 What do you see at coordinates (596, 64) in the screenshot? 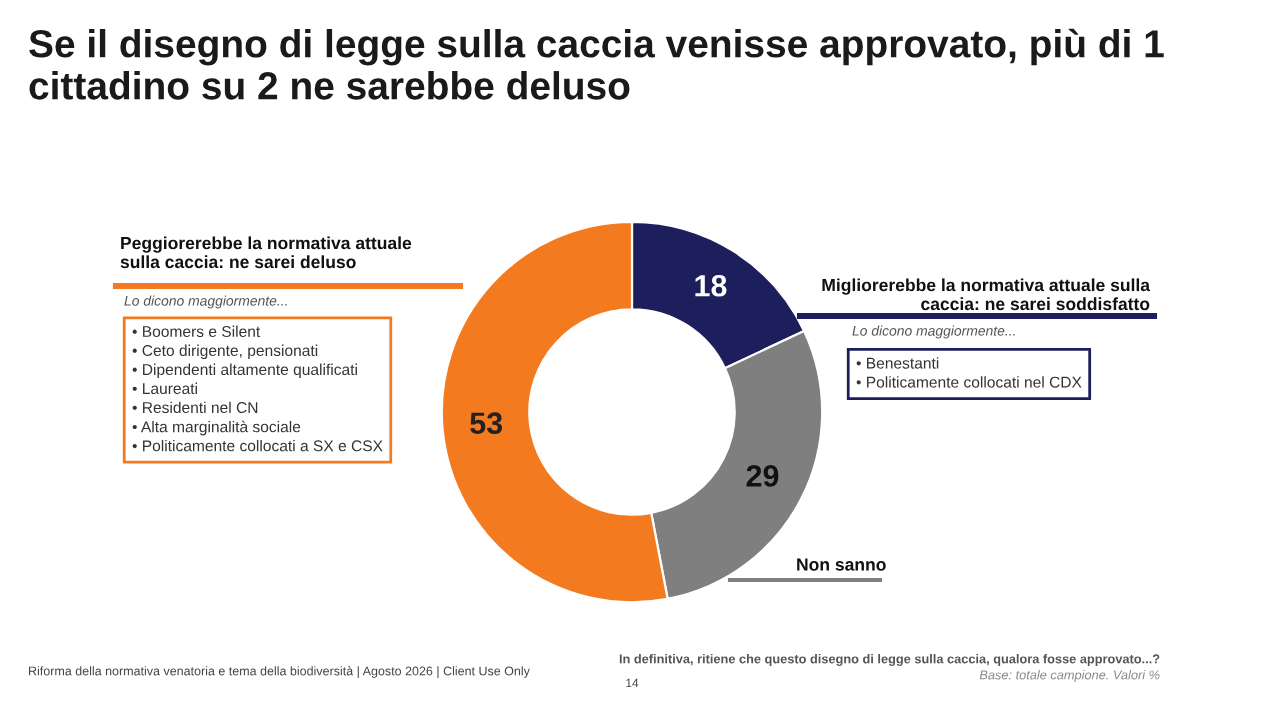
I see `chart-title: Se il disegno di legge sulla caccia venisse approvato, più di 1 cittadino su 2 ne sarebbe deluso` at bounding box center [596, 64].